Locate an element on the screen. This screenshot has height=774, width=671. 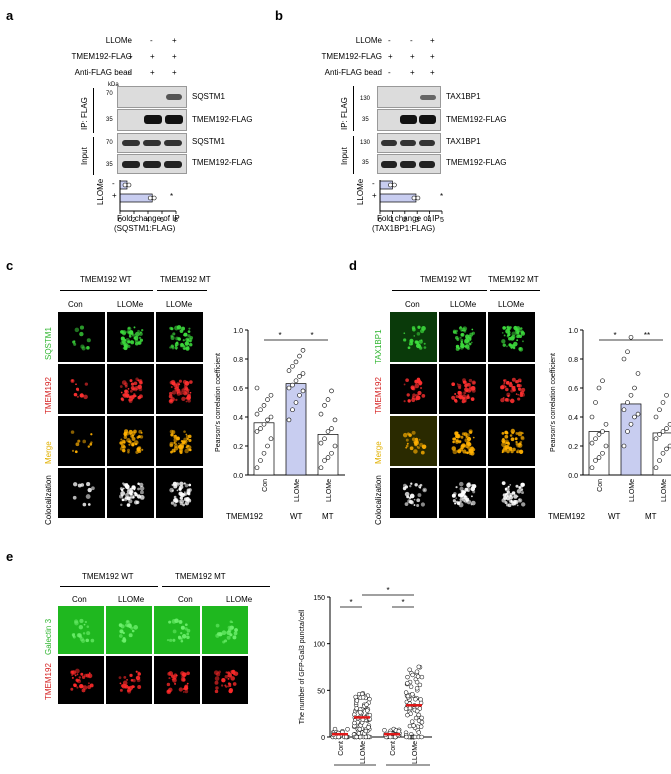
group-label: TMEM192 MT is located at coordinates (185, 279).